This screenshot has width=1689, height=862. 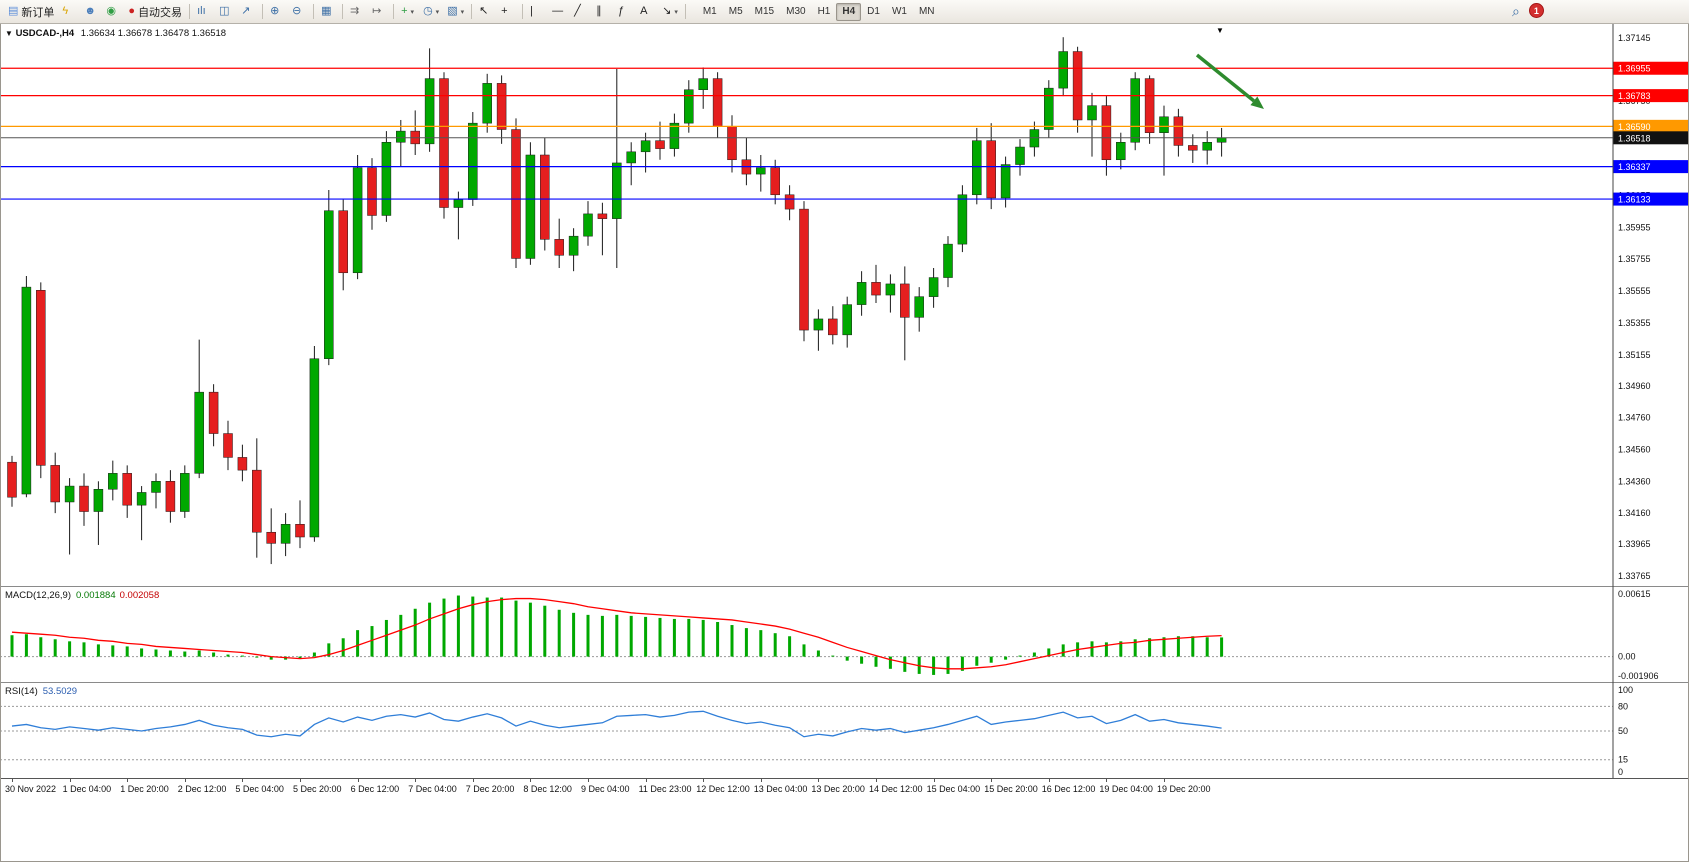 What do you see at coordinates (559, 12) in the screenshot?
I see `horizontal-line-button: —` at bounding box center [559, 12].